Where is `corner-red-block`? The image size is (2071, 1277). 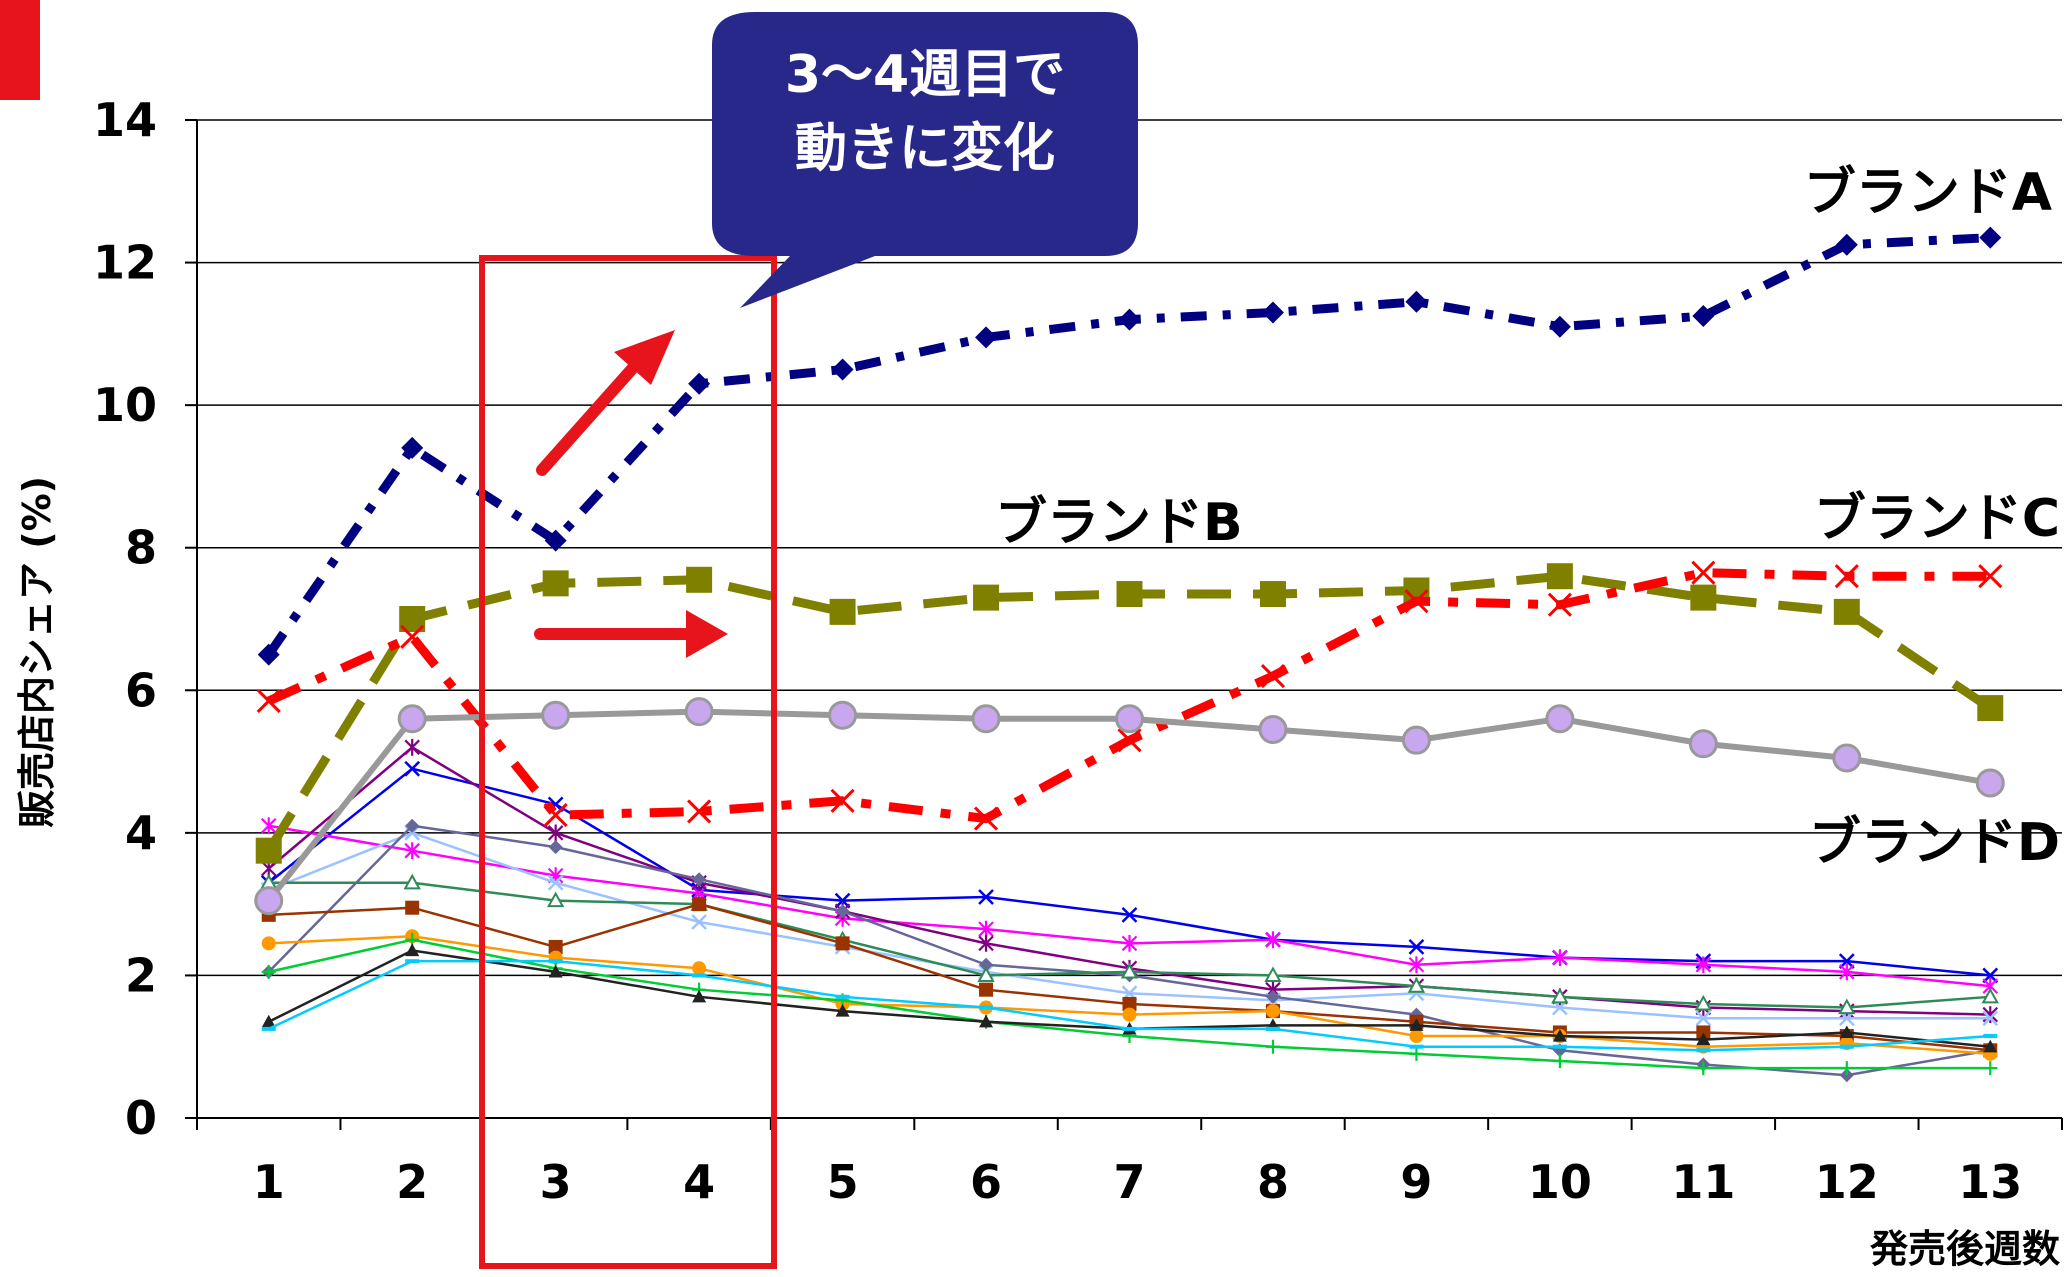
corner-red-block is located at coordinates (20, 50).